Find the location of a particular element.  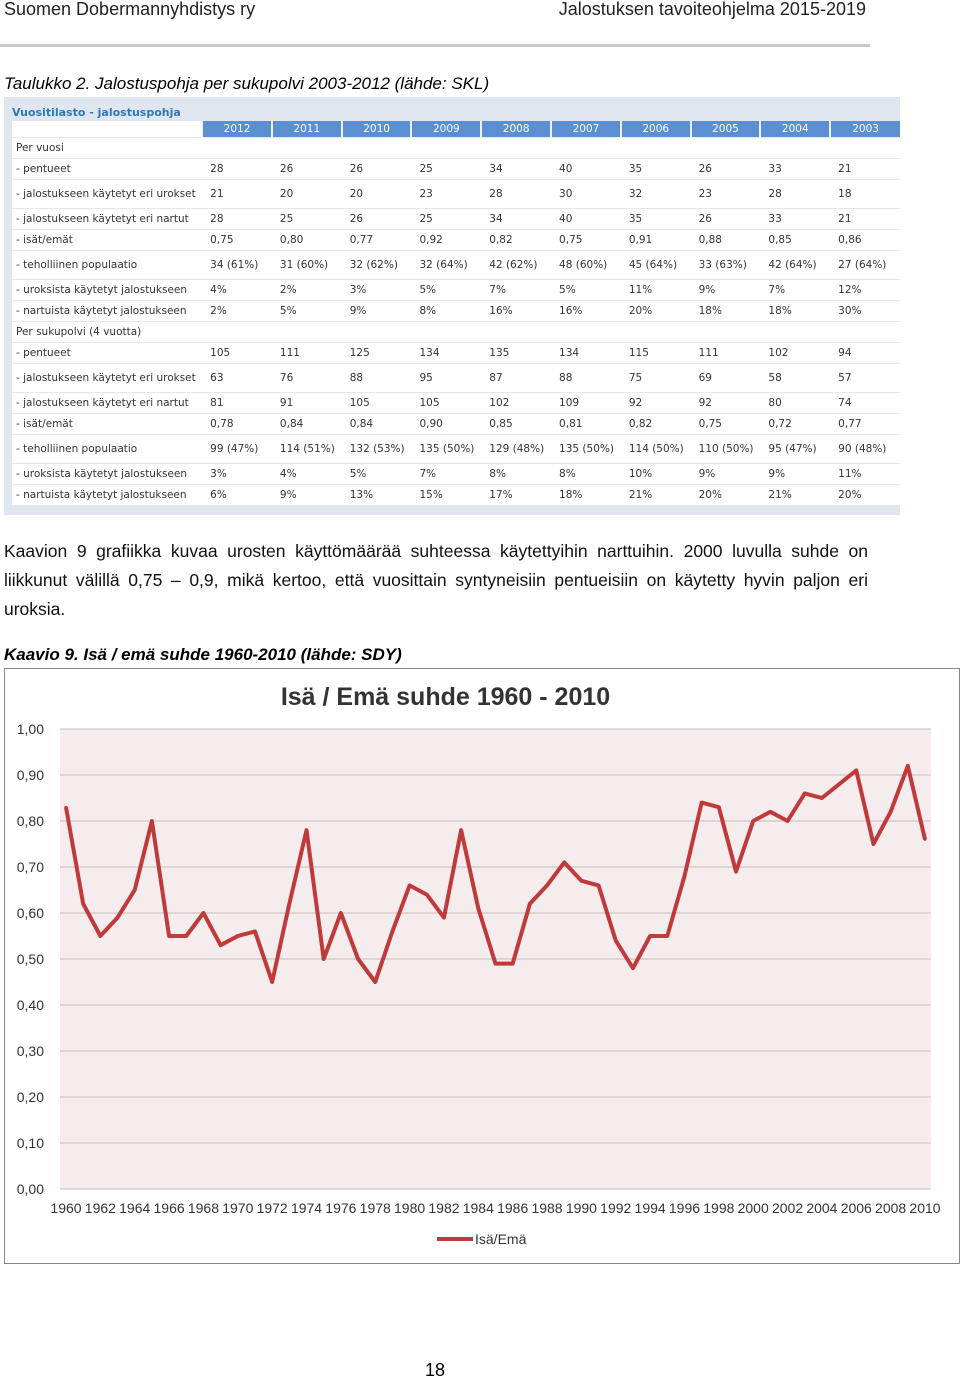

table-cell: 28 is located at coordinates (237, 219).